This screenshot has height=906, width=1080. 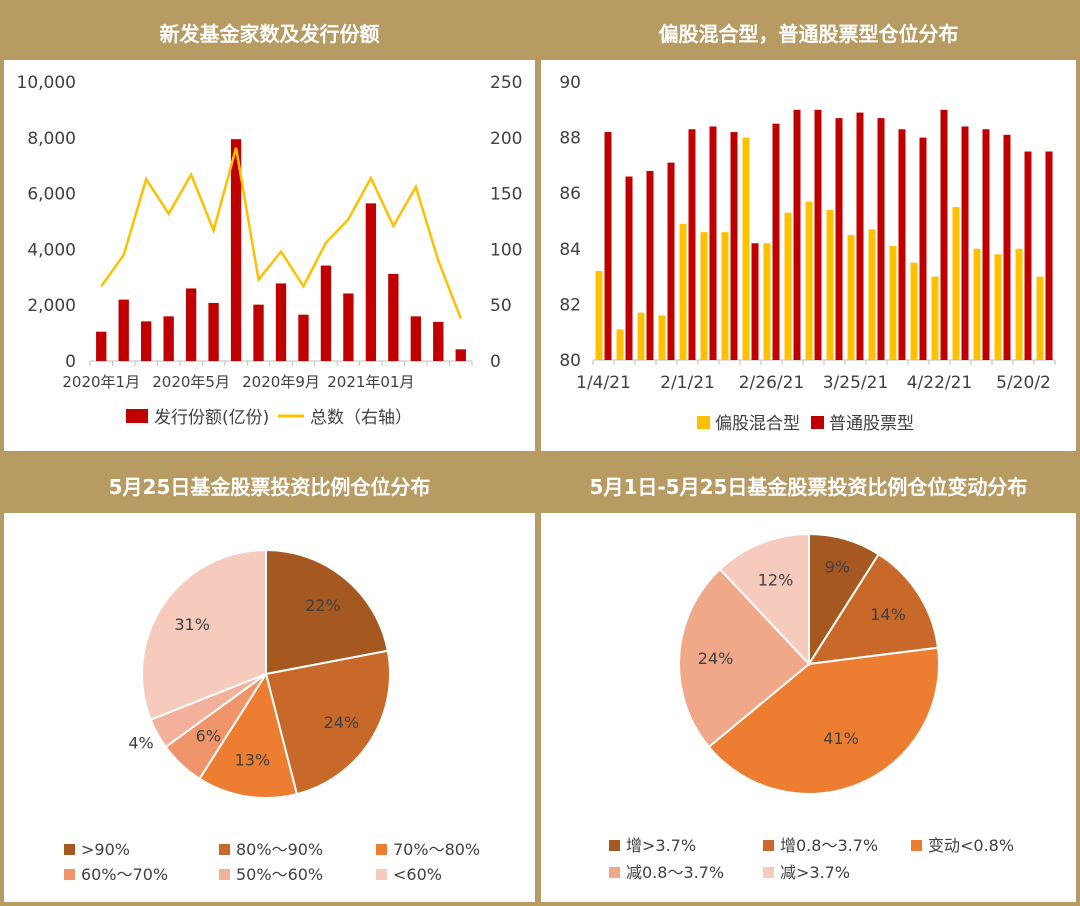 What do you see at coordinates (675, 872) in the screenshot?
I see `legend-label: 减0.8～3.7%` at bounding box center [675, 872].